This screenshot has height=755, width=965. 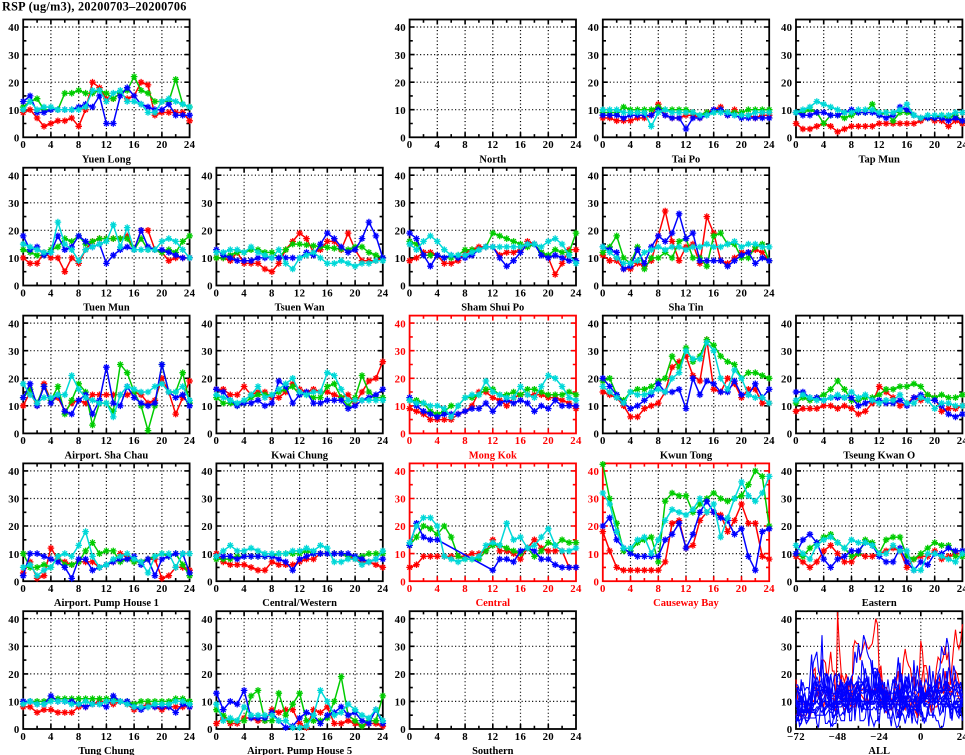 What do you see at coordinates (299, 750) in the screenshot?
I see `svg-text: Airport. Pump House 5` at bounding box center [299, 750].